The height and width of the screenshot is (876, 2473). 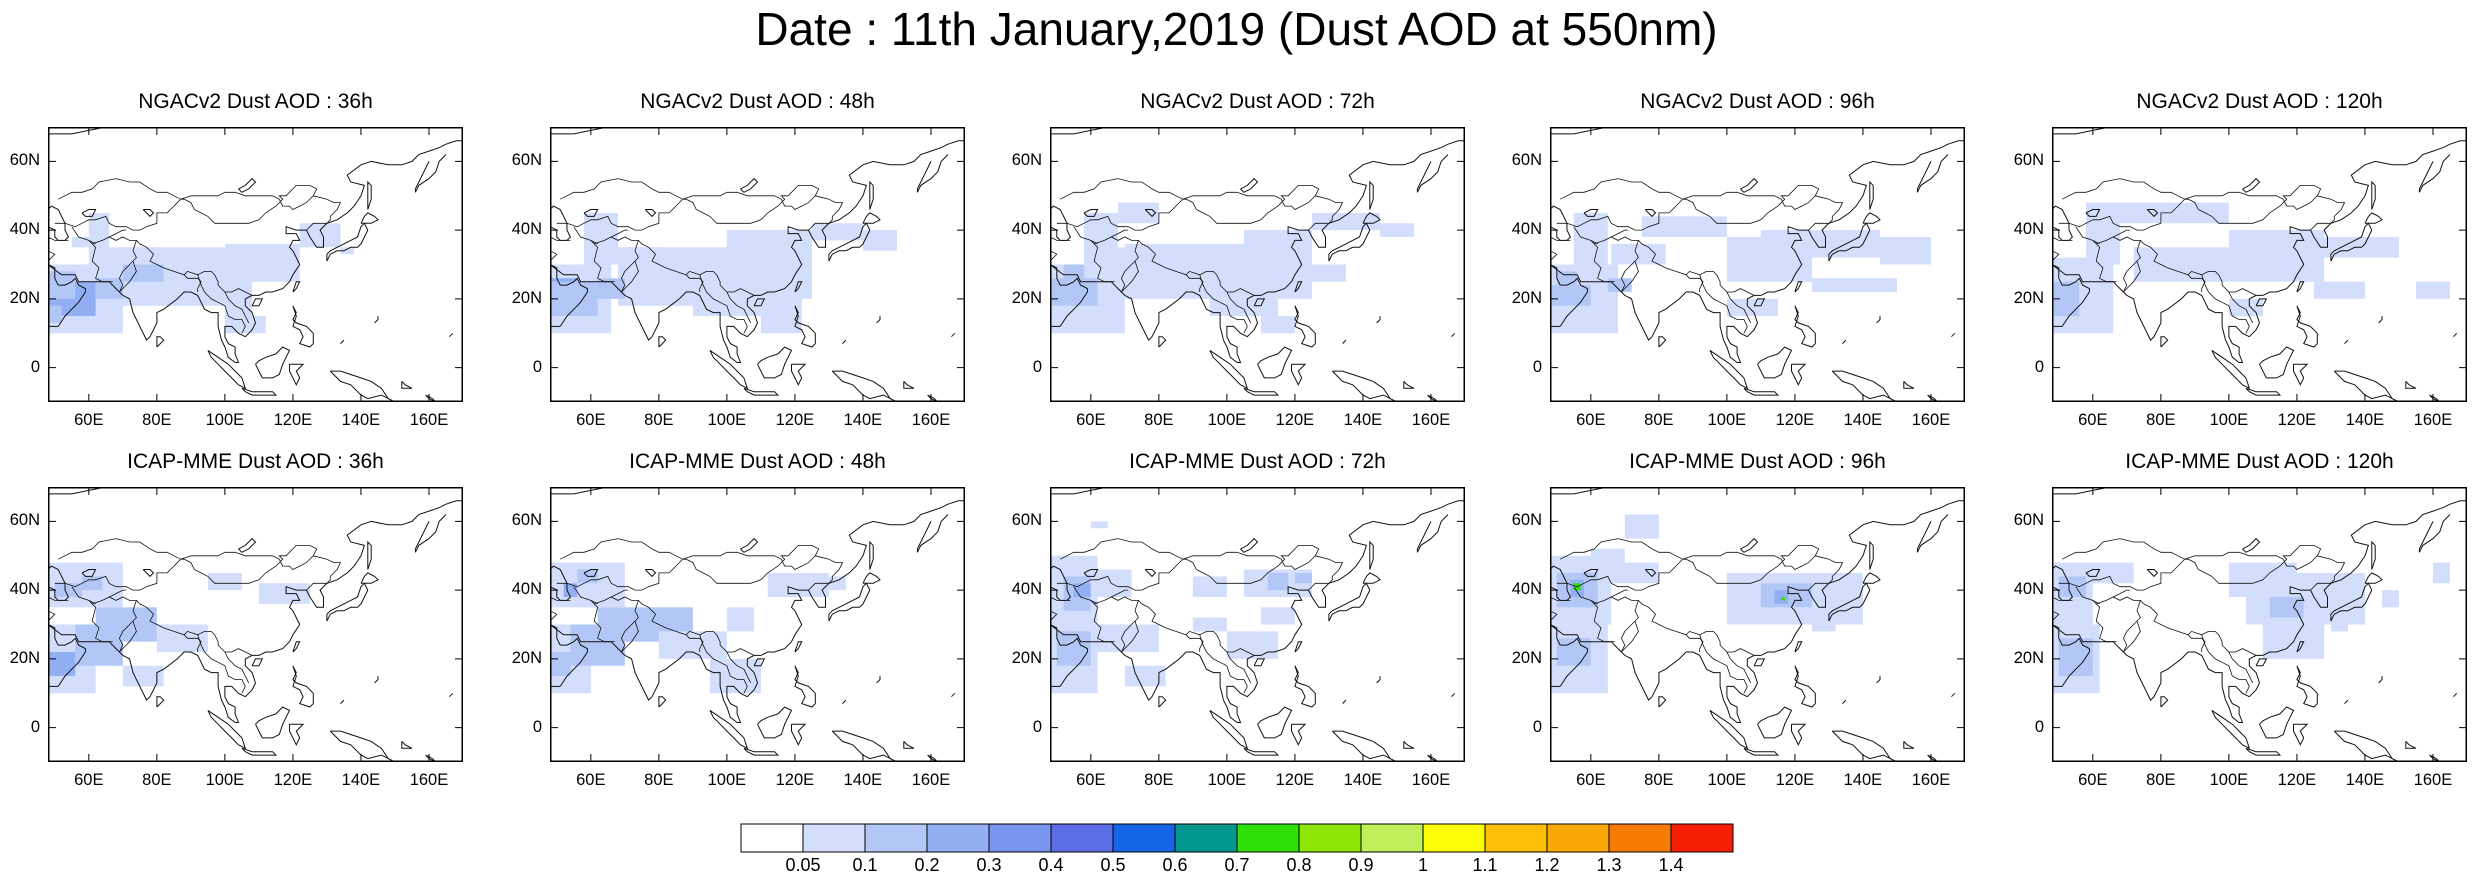 What do you see at coordinates (802, 865) in the screenshot?
I see `colorbar-label: 0.05` at bounding box center [802, 865].